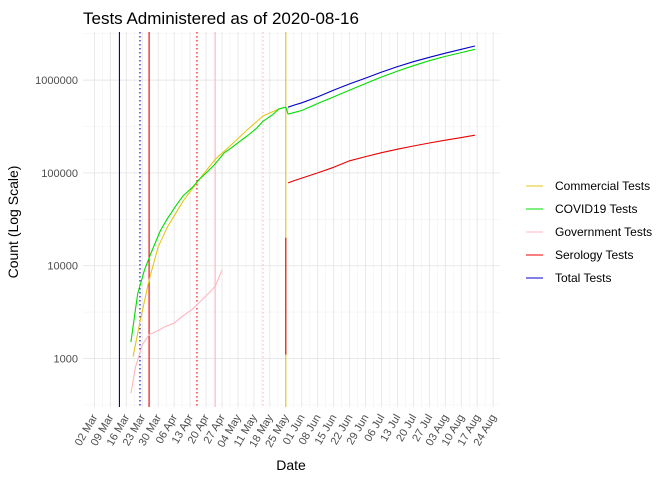  Describe the element at coordinates (221, 18) in the screenshot. I see `chart-title: Tests Administered as of 2020-08-16` at that location.